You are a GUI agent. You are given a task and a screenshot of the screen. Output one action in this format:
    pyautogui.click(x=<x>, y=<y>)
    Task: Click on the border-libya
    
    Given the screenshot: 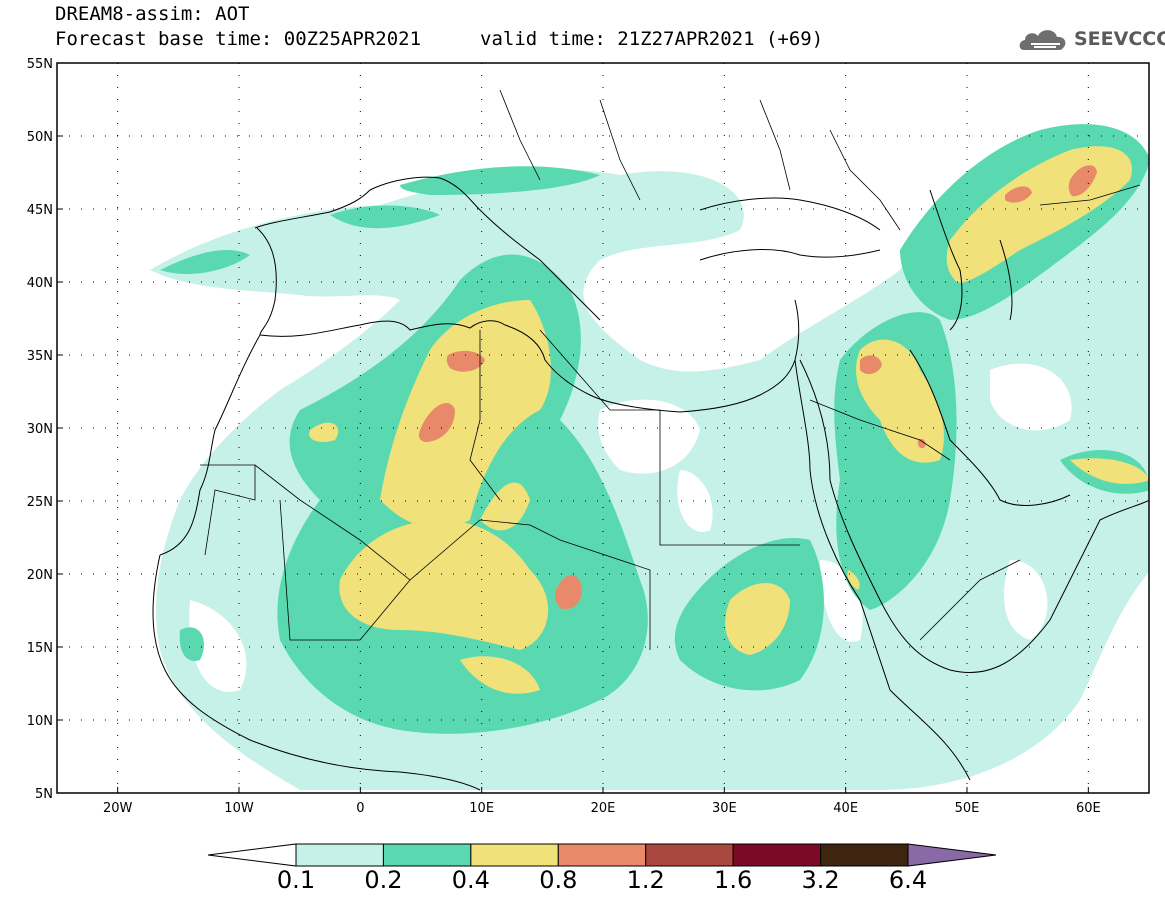 What is the action you would take?
    pyautogui.click(x=599, y=370)
    